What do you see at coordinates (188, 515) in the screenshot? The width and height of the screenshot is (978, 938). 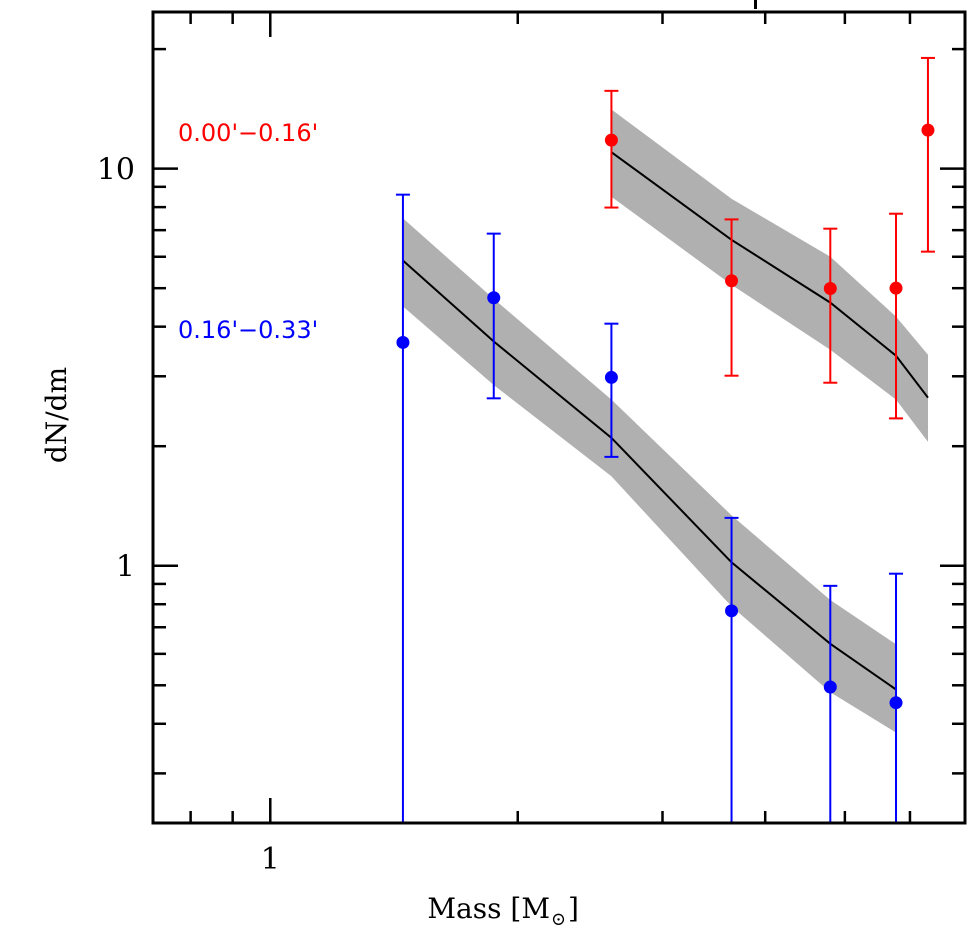 I see `tick-labels: 1 1 10` at bounding box center [188, 515].